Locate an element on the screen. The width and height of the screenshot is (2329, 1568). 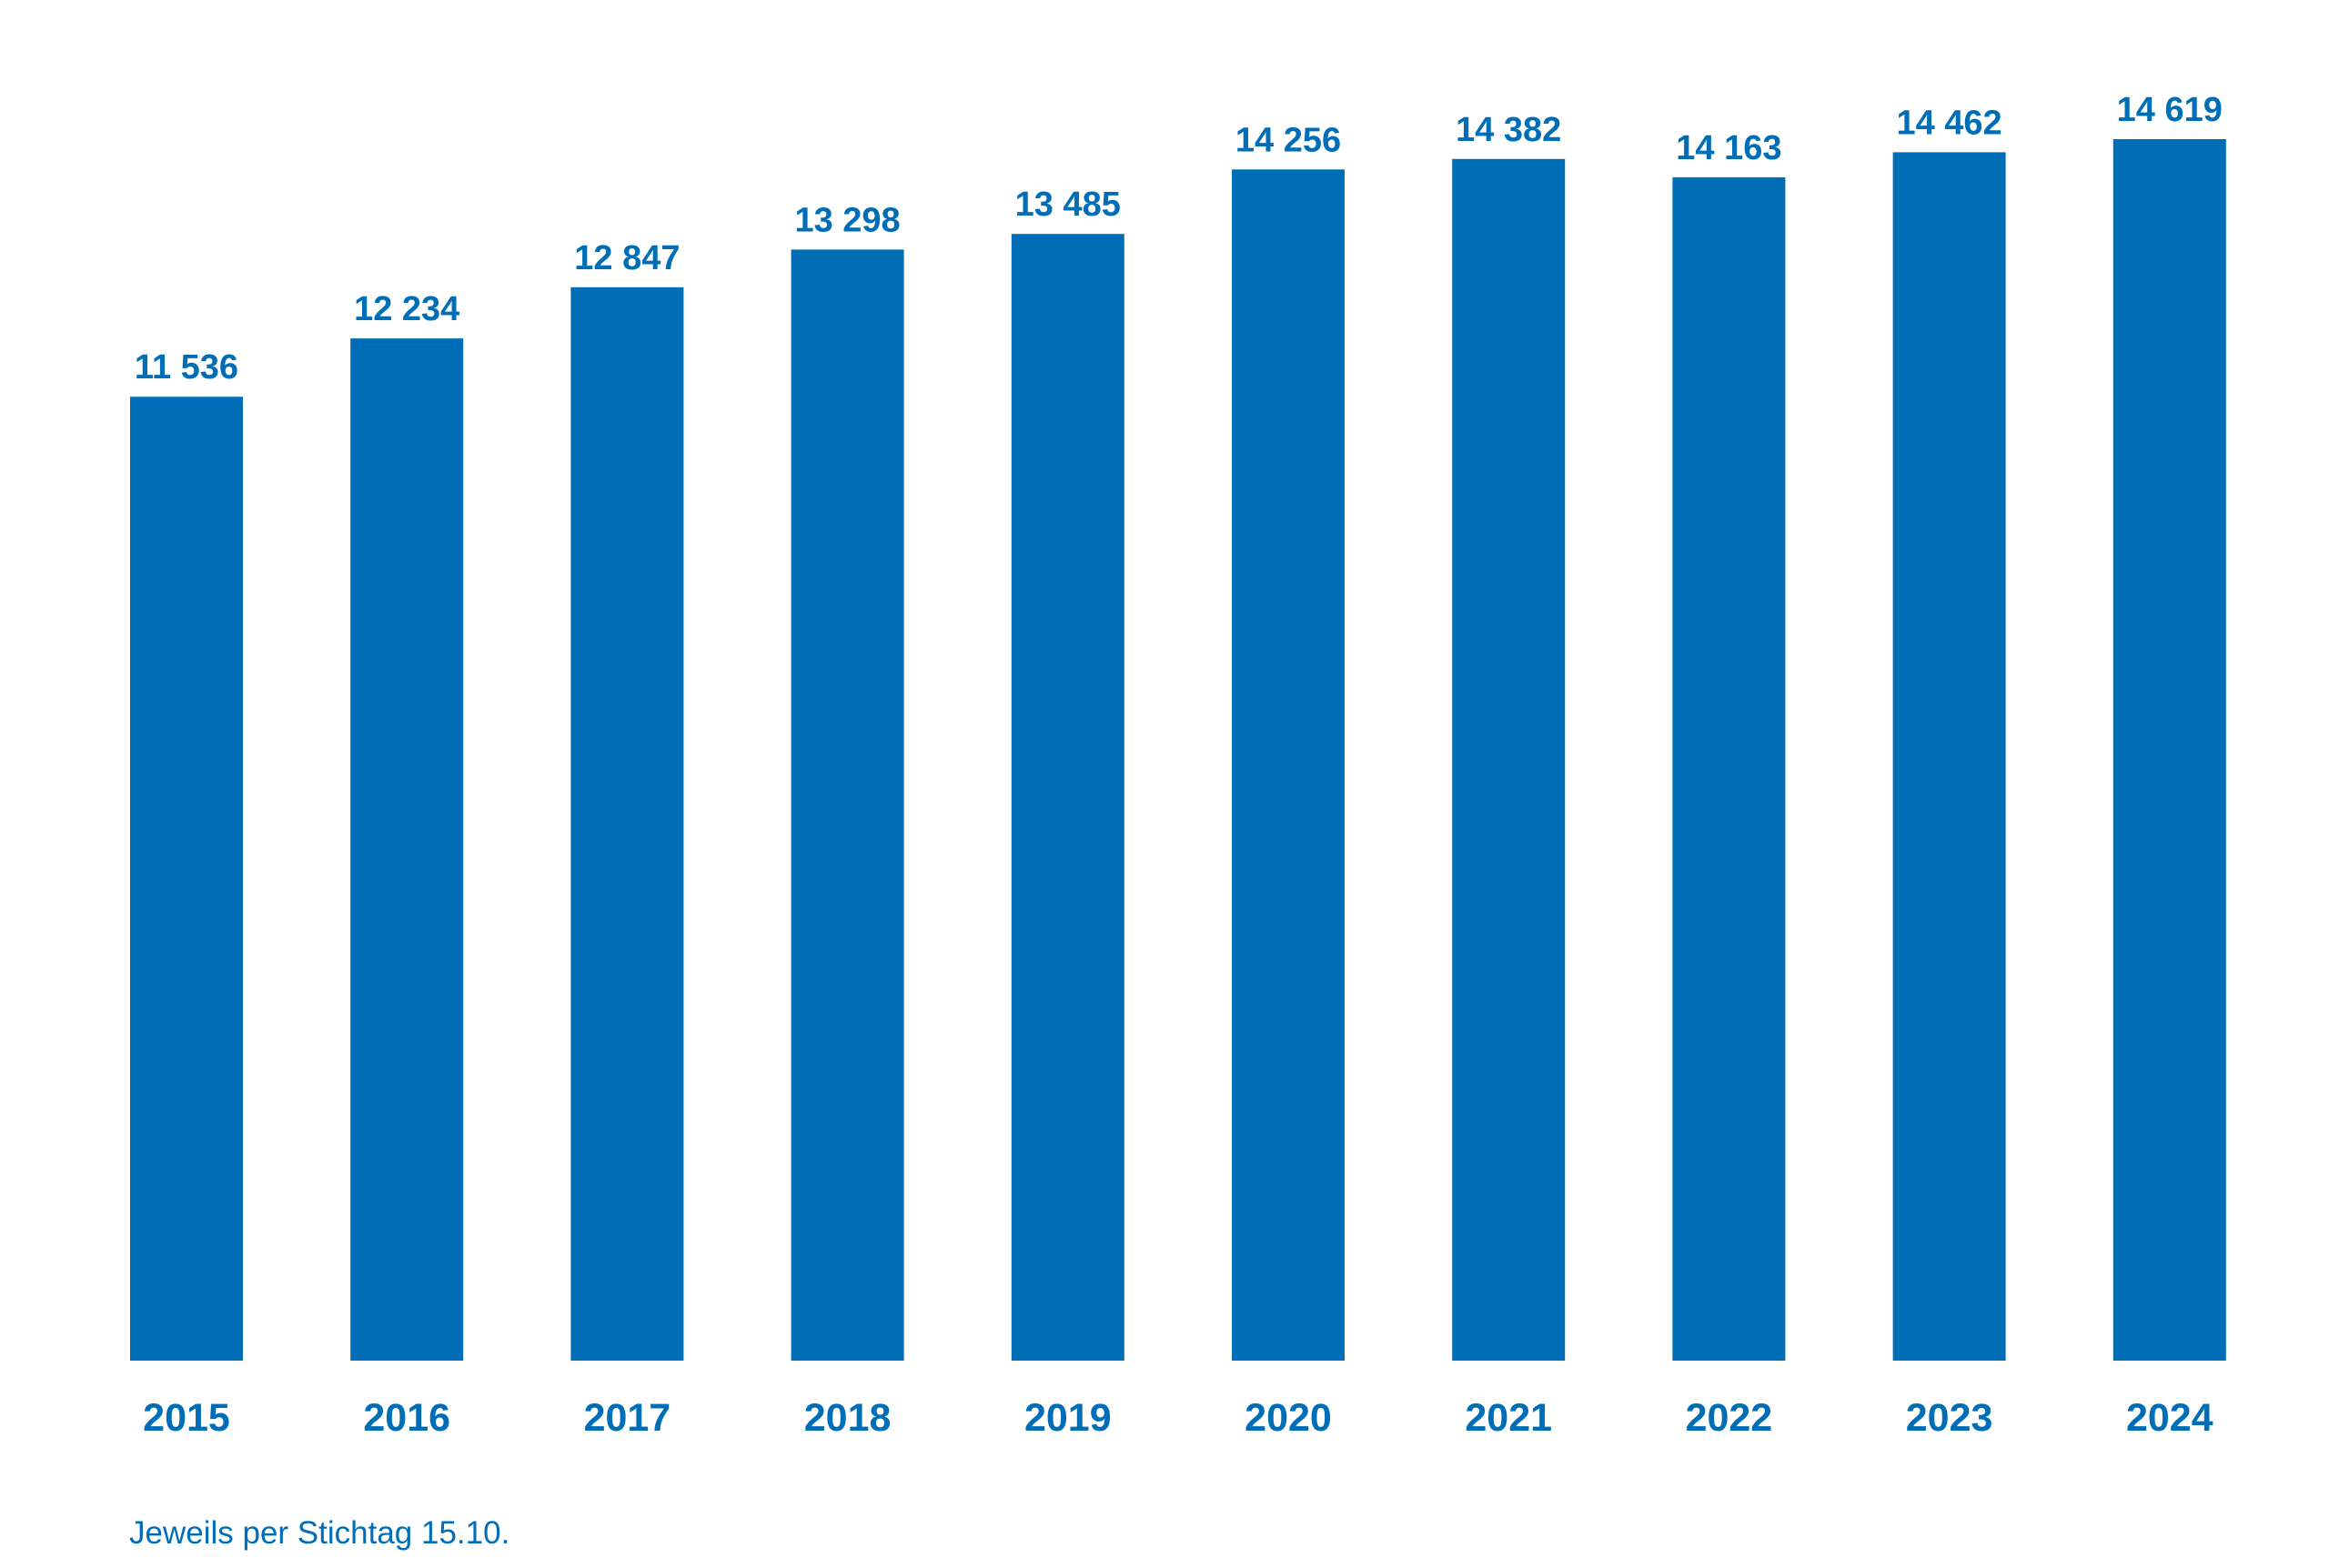
tick-label-2022: 2022 is located at coordinates (1729, 1418).